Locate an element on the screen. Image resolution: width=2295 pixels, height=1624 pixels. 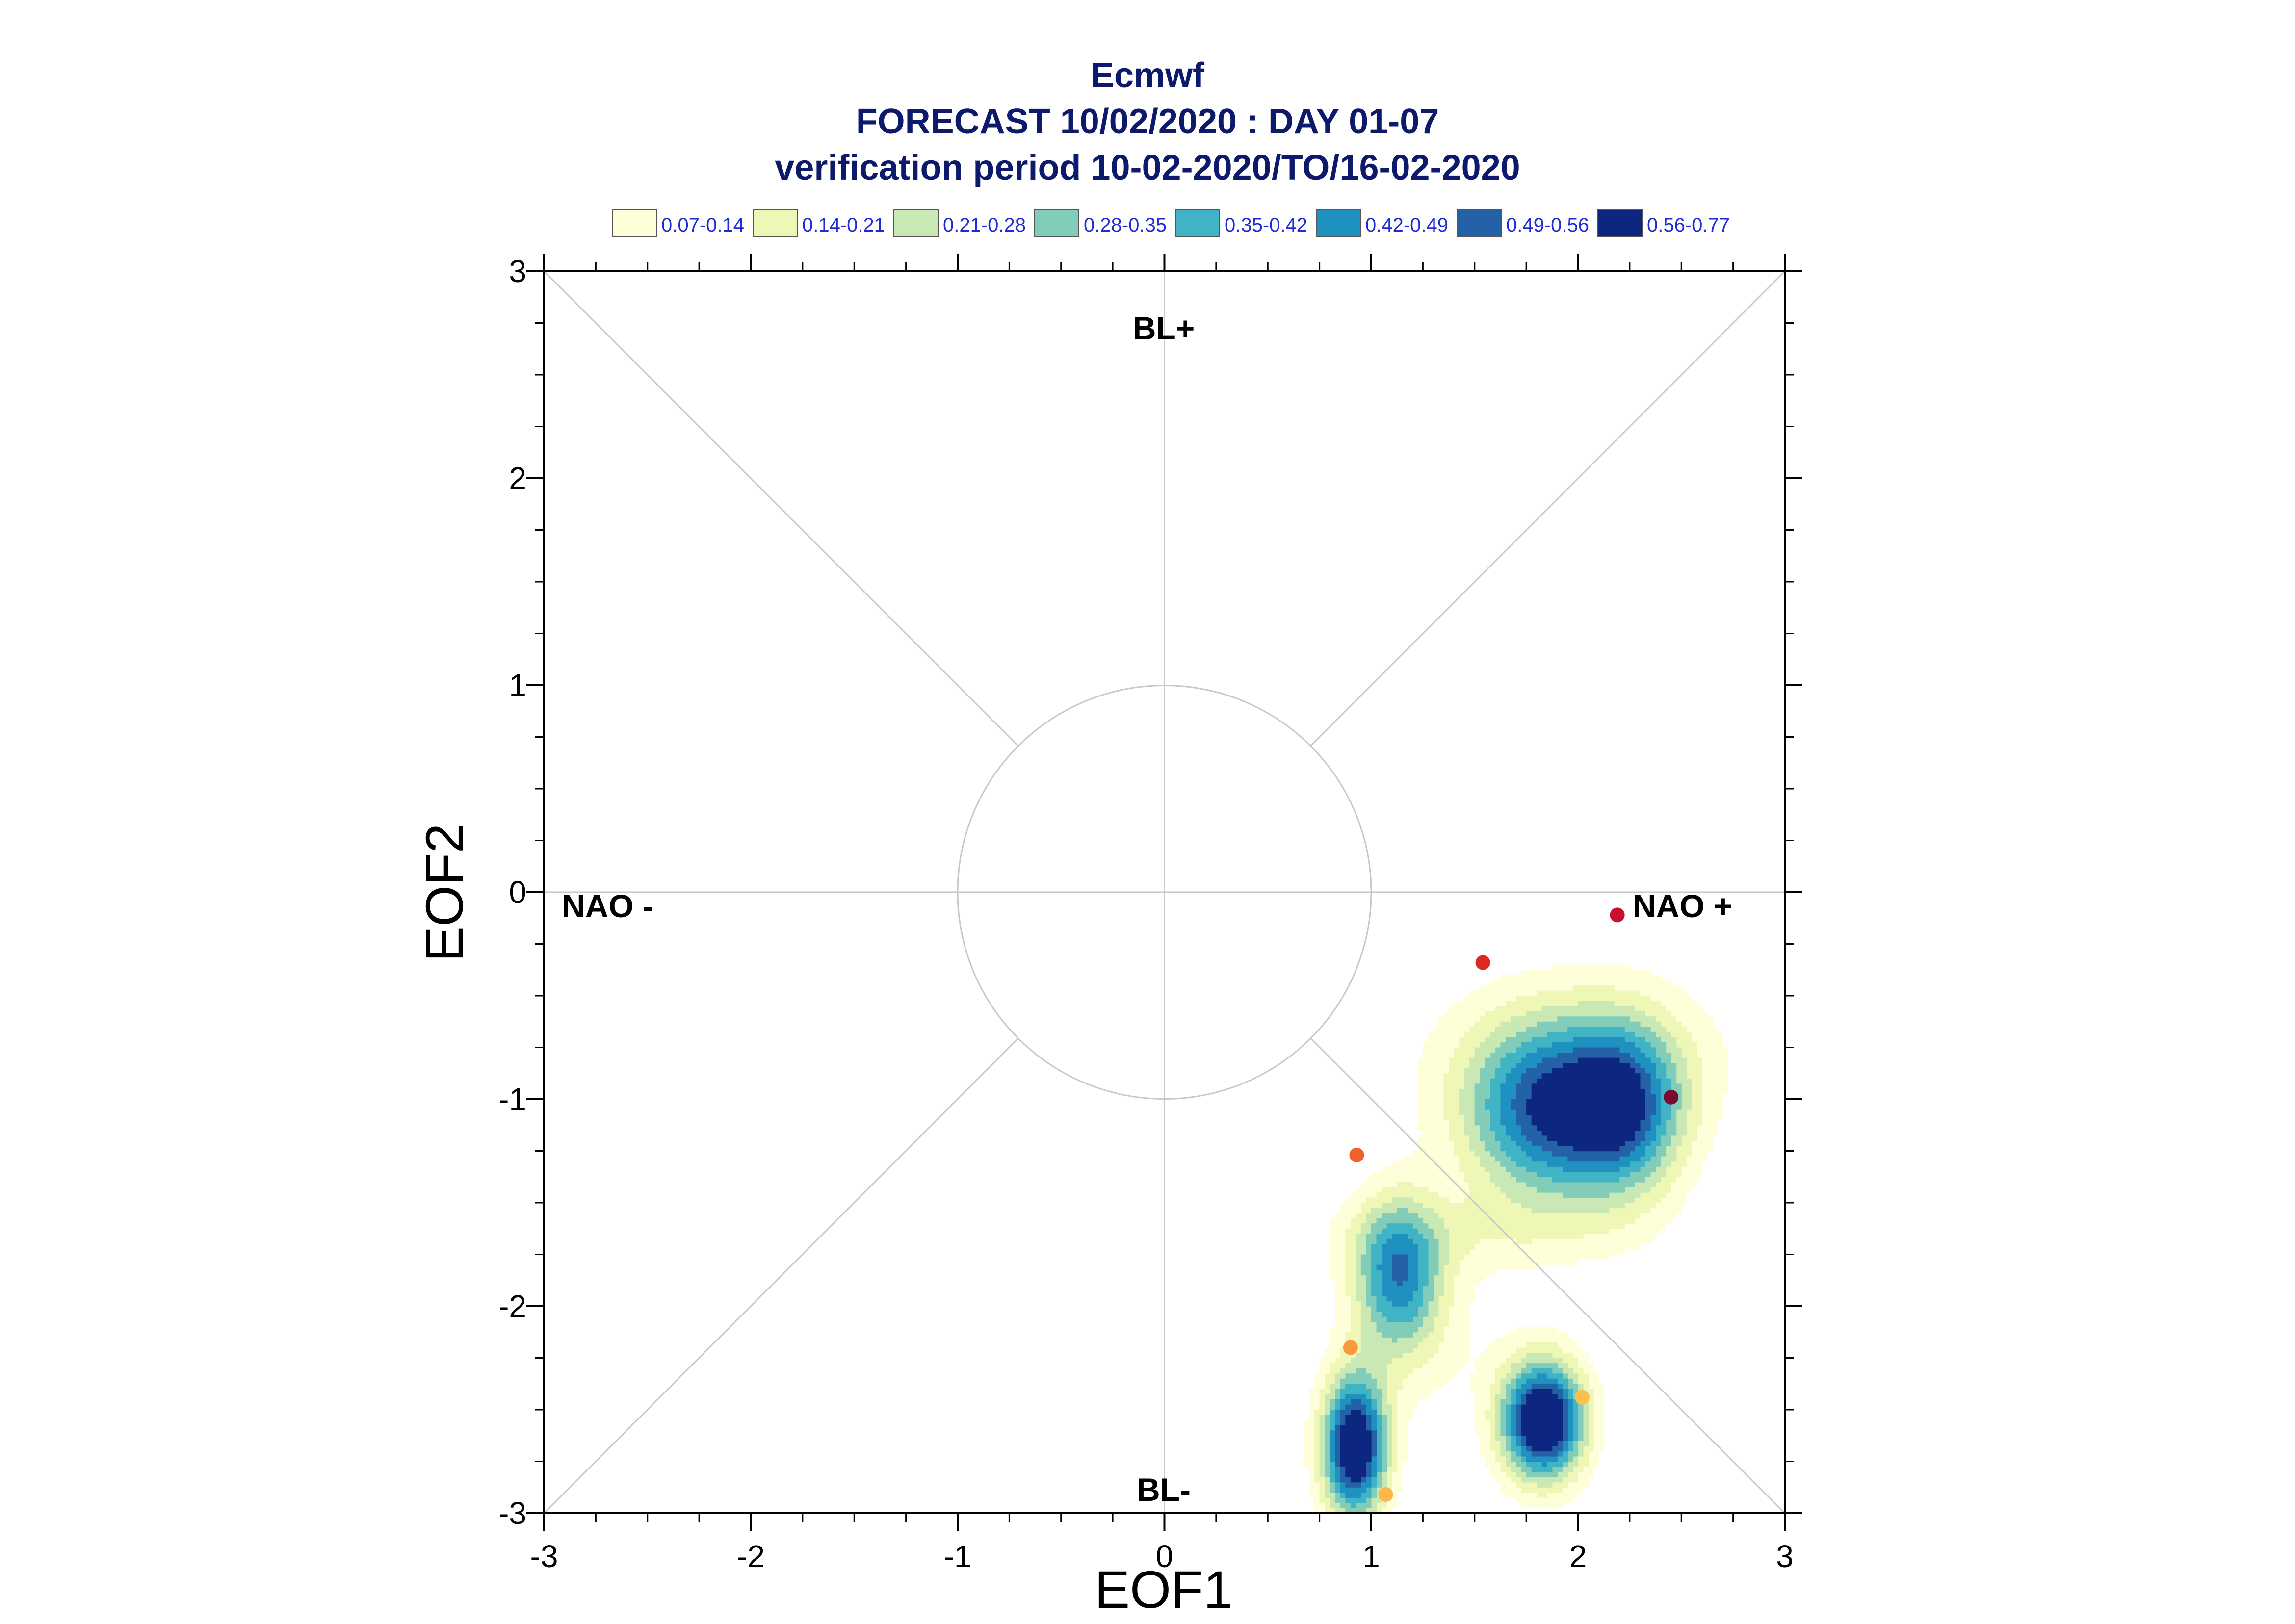
legend-label-4: 0.28-0.35 is located at coordinates (1125, 225).